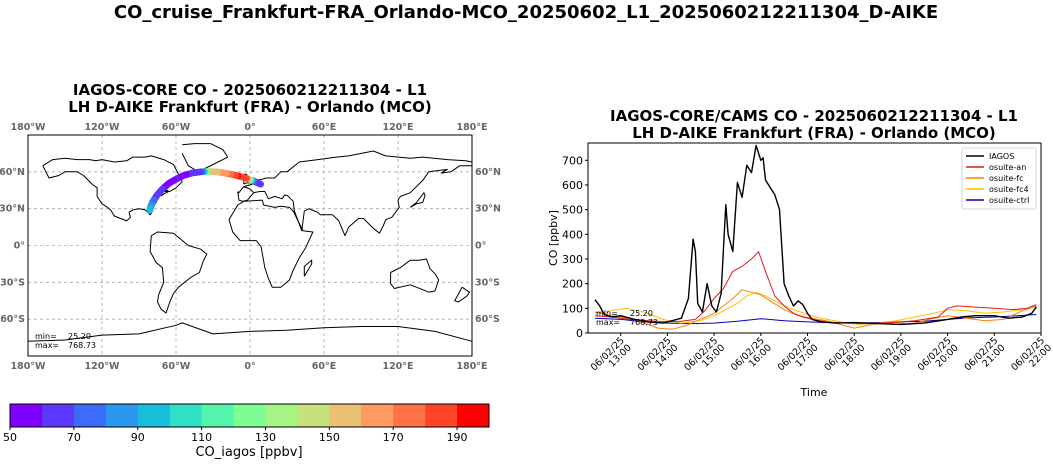 The image size is (1053, 468). What do you see at coordinates (393, 437) in the screenshot?
I see `colorbar-tick-label: 170` at bounding box center [393, 437].